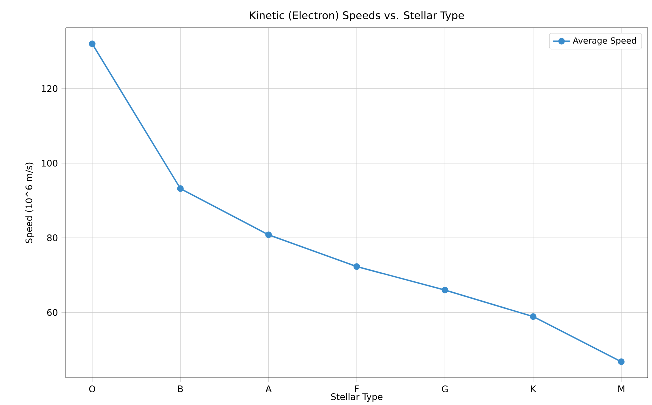  What do you see at coordinates (621, 389) in the screenshot?
I see `x-tick-label: M` at bounding box center [621, 389].